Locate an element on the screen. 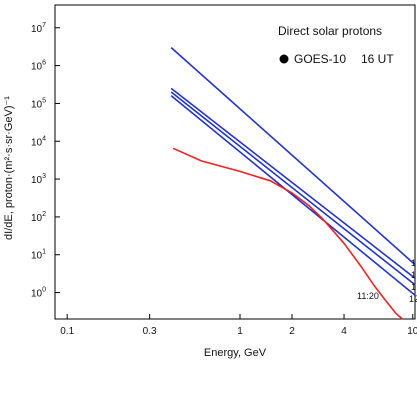 The height and width of the screenshot is (394, 417). legend-suffix-goes10: 16 UT is located at coordinates (377, 59).